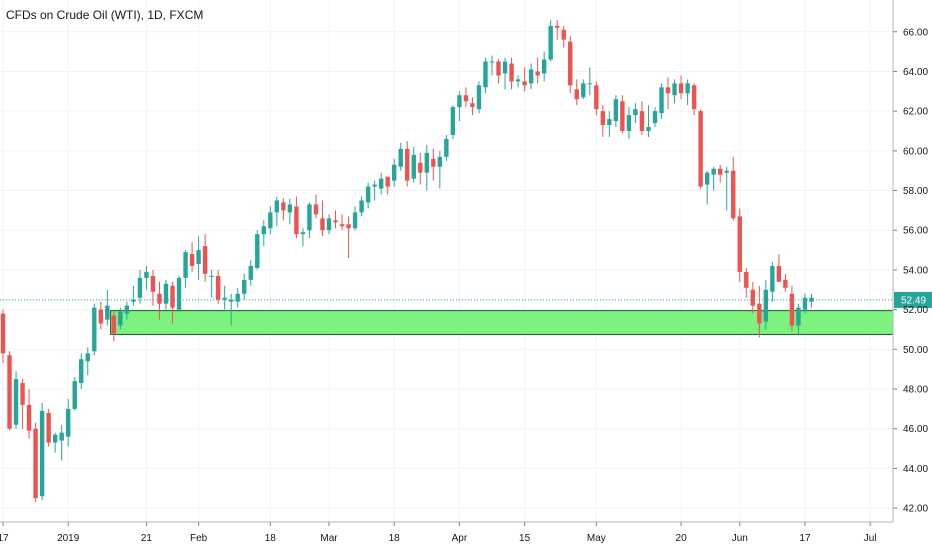 The image size is (932, 555). I want to click on y-tick-label: 54.00, so click(915, 270).